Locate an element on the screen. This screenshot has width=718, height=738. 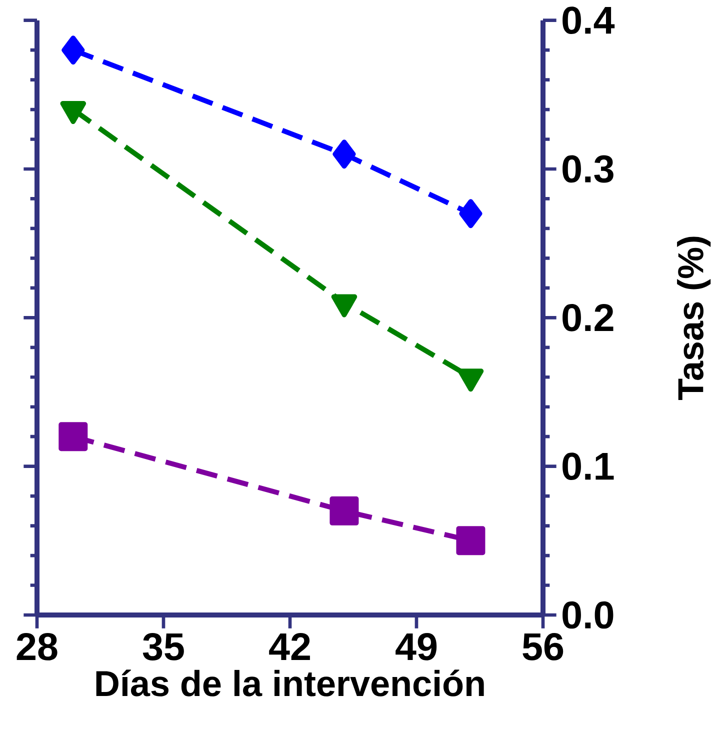
x-tick-label: 28 is located at coordinates (37, 646).